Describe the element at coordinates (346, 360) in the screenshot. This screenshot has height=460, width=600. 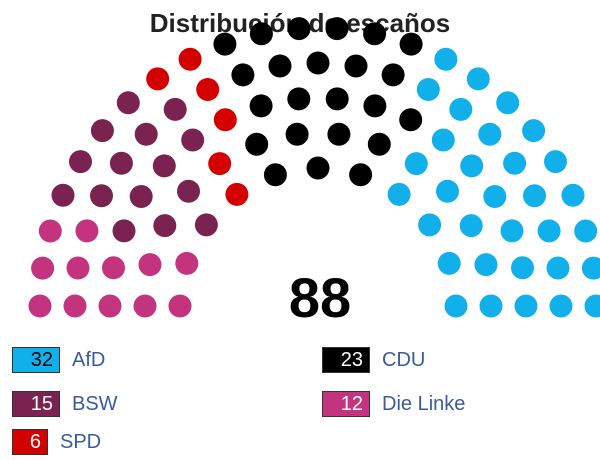
I see `legend-swatch-cdu: 23` at that location.